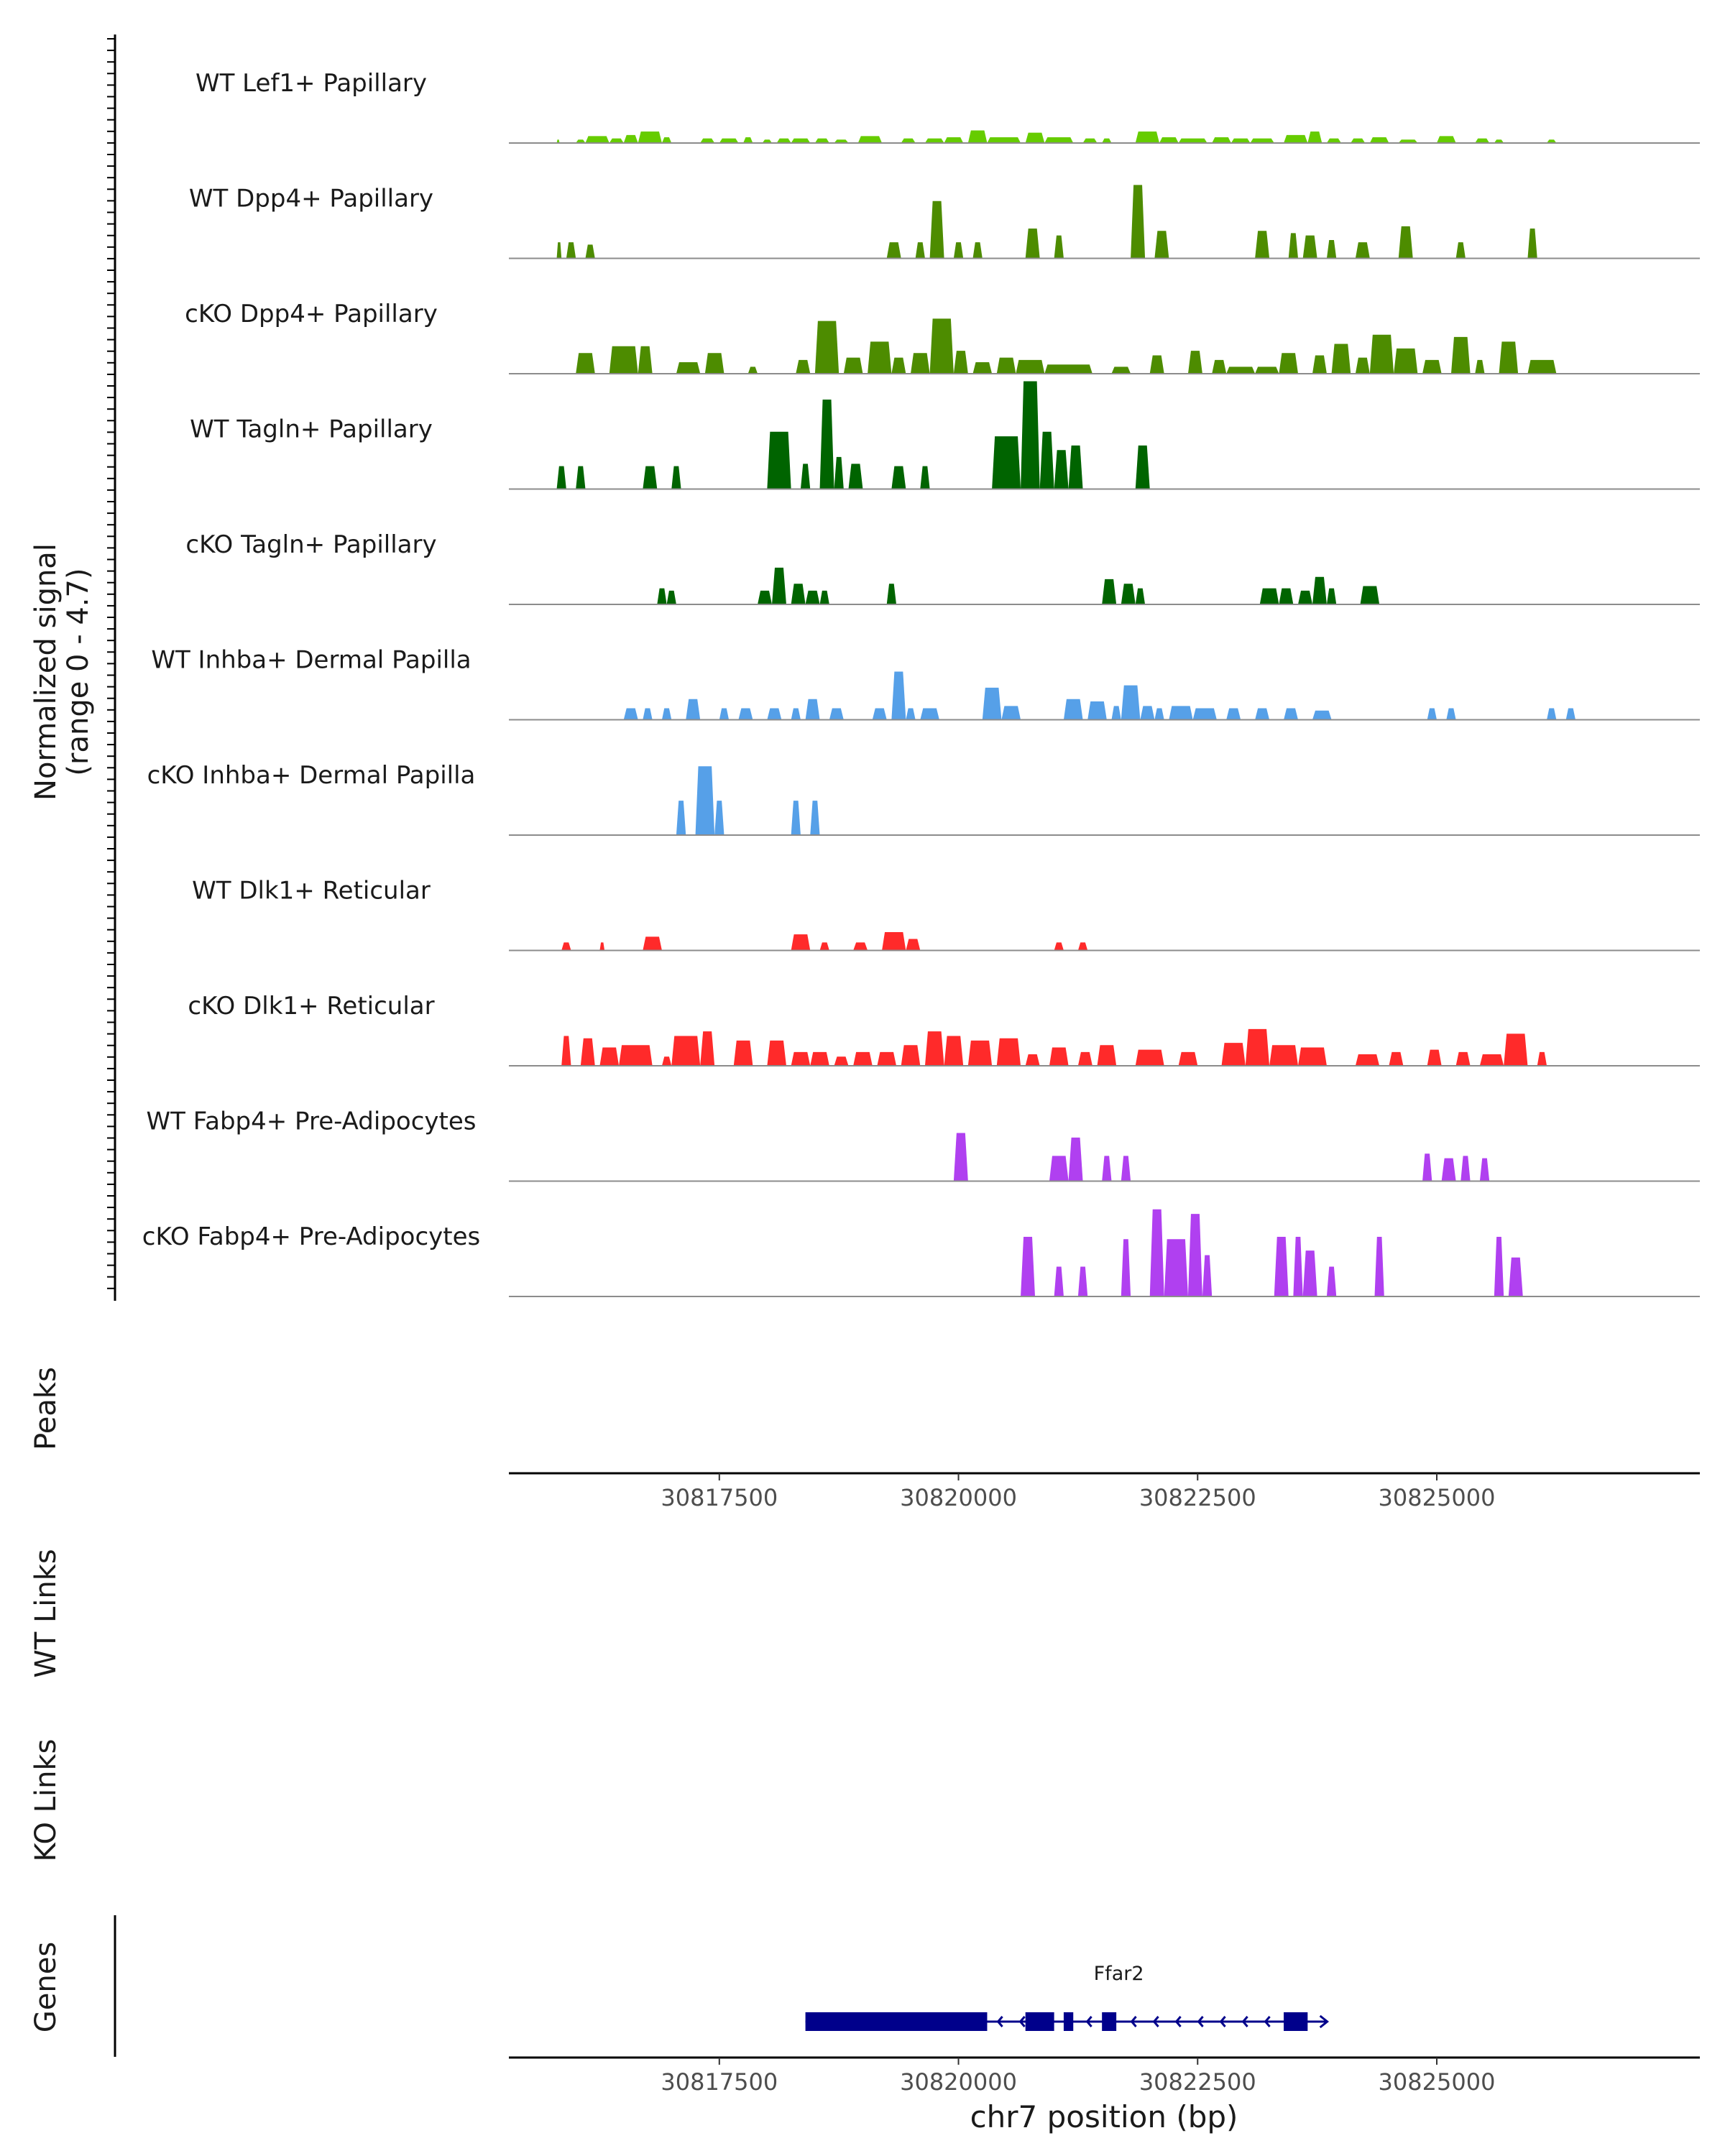 Image resolution: width=1725 pixels, height=2156 pixels. I want to click on track: WT Inhba+ Dermal Papilla, so click(925, 683).